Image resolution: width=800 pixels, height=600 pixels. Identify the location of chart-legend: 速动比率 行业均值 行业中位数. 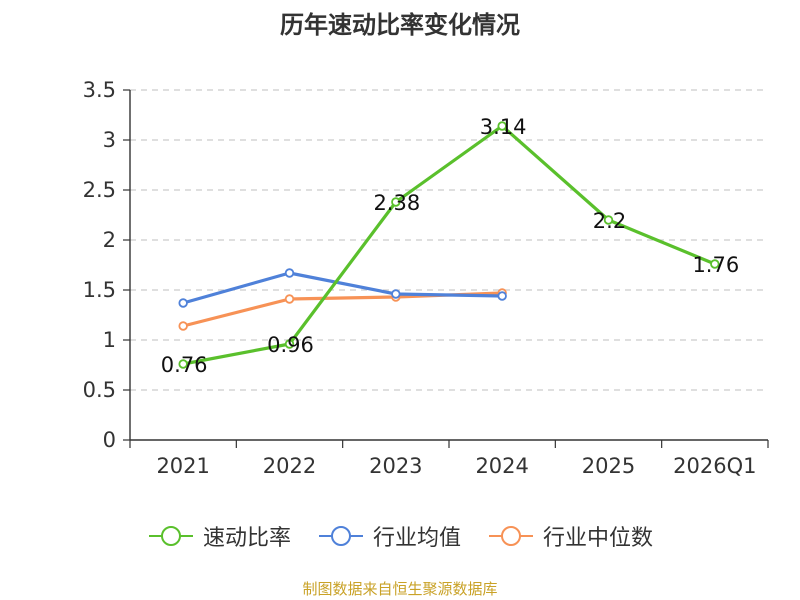
(400, 536).